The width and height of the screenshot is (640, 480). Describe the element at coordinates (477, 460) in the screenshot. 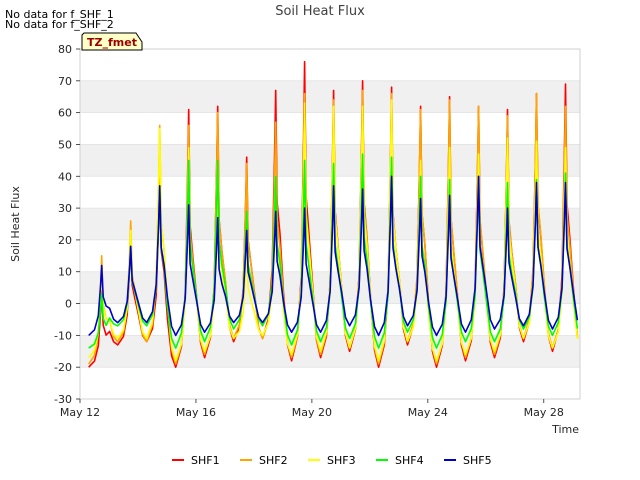

I see `legend-label: SHF5` at that location.